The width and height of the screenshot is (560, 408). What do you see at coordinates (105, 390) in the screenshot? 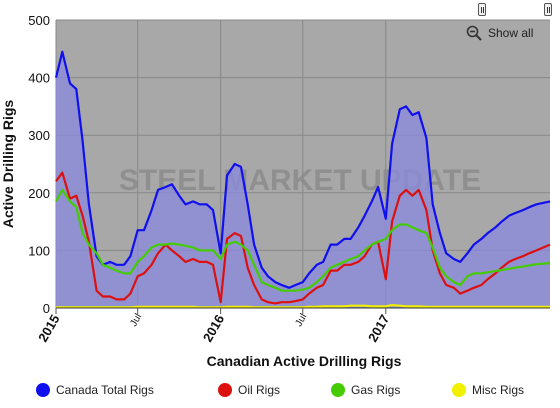
I see `legend-label: Canada Total Rigs` at bounding box center [105, 390].